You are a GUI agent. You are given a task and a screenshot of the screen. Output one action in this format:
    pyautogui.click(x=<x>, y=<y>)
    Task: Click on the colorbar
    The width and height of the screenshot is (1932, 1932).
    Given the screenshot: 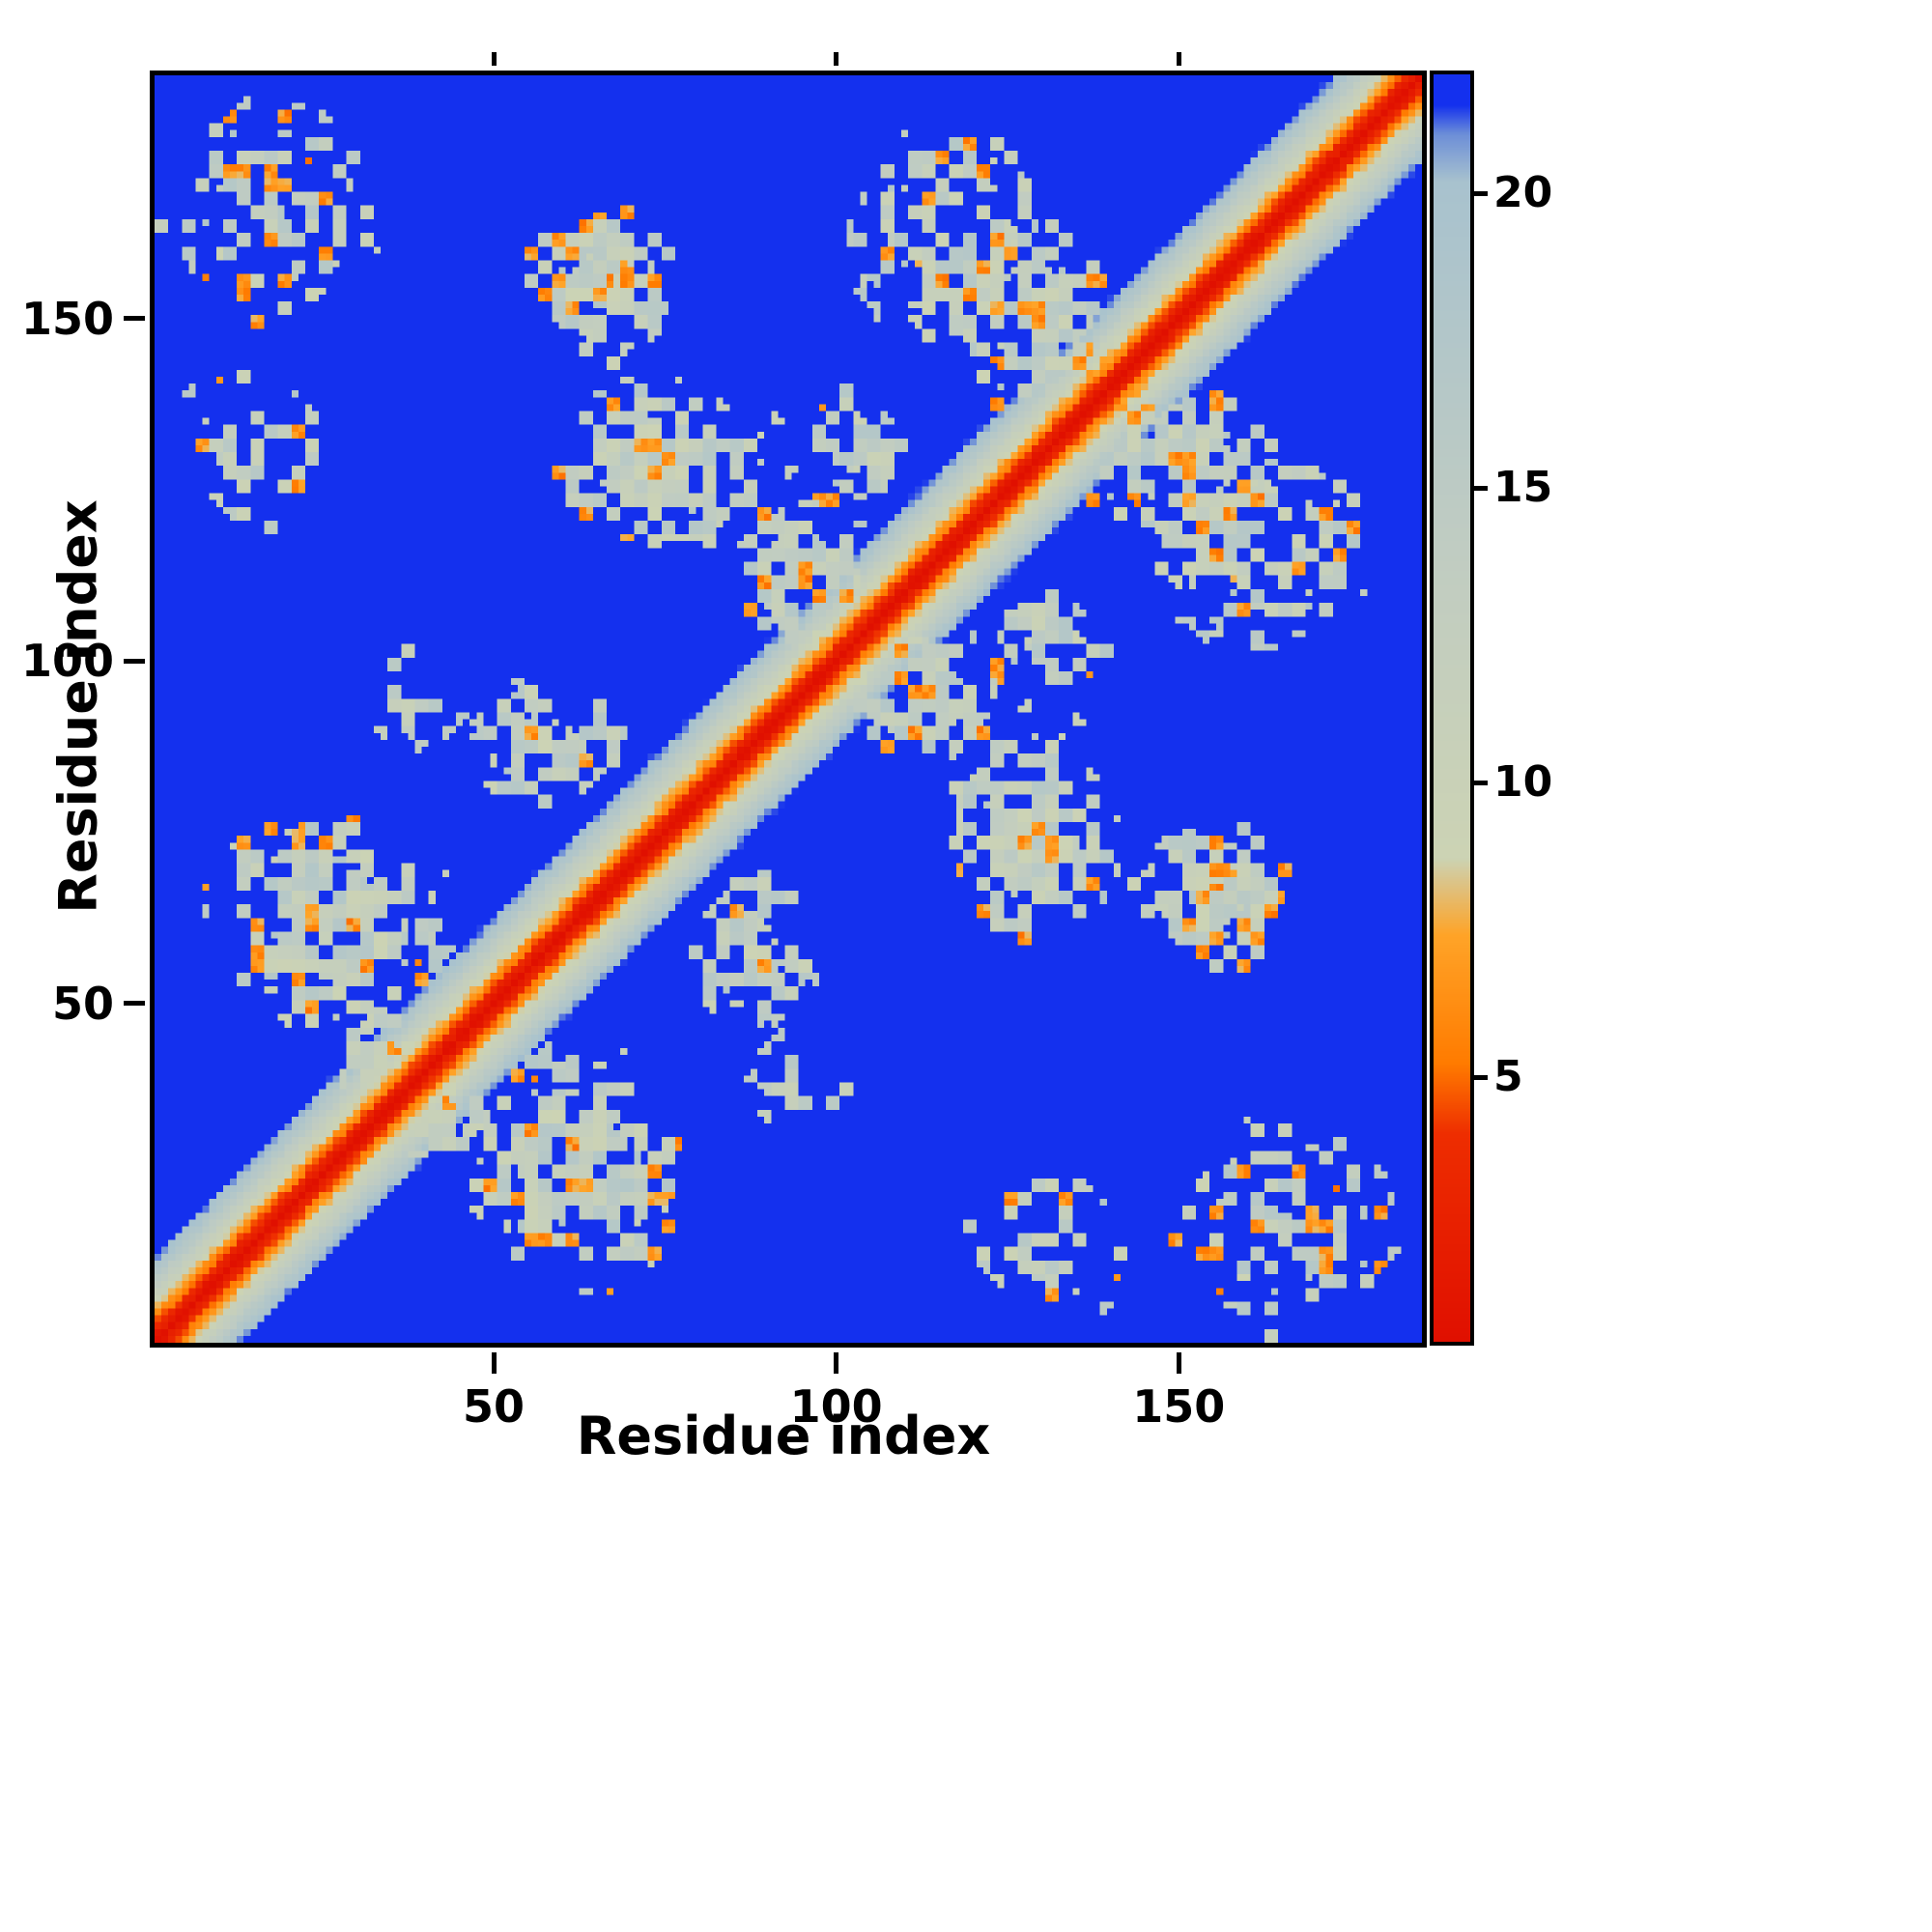 What is the action you would take?
    pyautogui.click(x=1452, y=708)
    